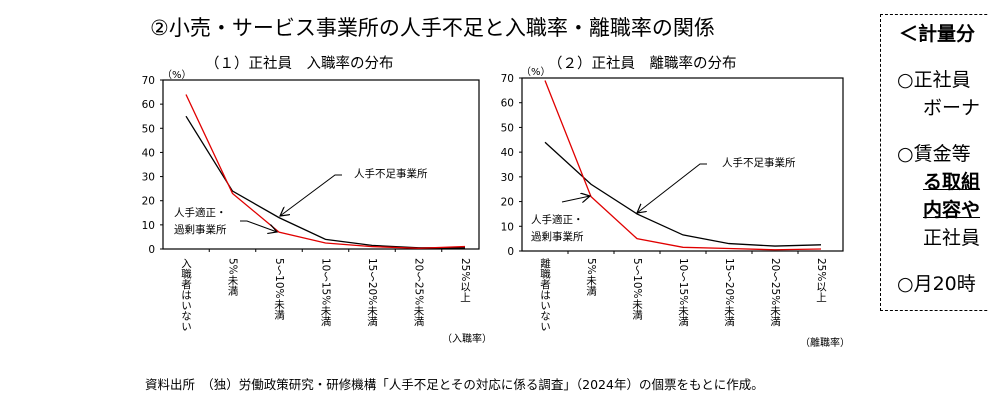  I want to click on chart1-x-tick-label: 25%以上, so click(465, 280).